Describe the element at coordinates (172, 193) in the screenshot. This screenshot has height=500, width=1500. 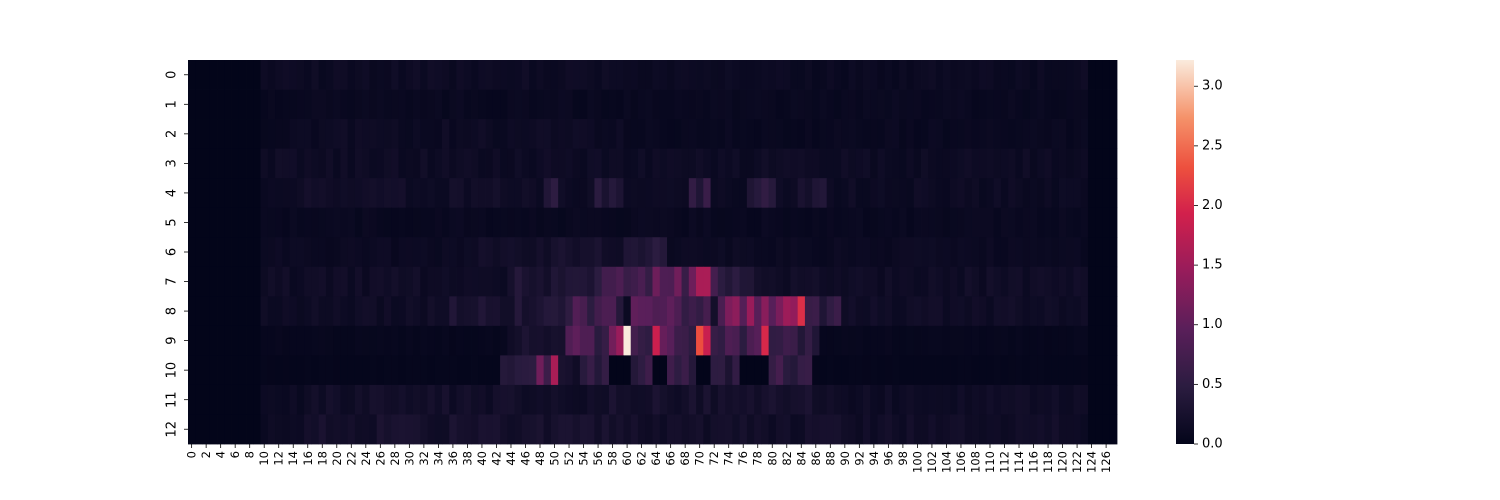
I see `y-tick-label: 4` at that location.